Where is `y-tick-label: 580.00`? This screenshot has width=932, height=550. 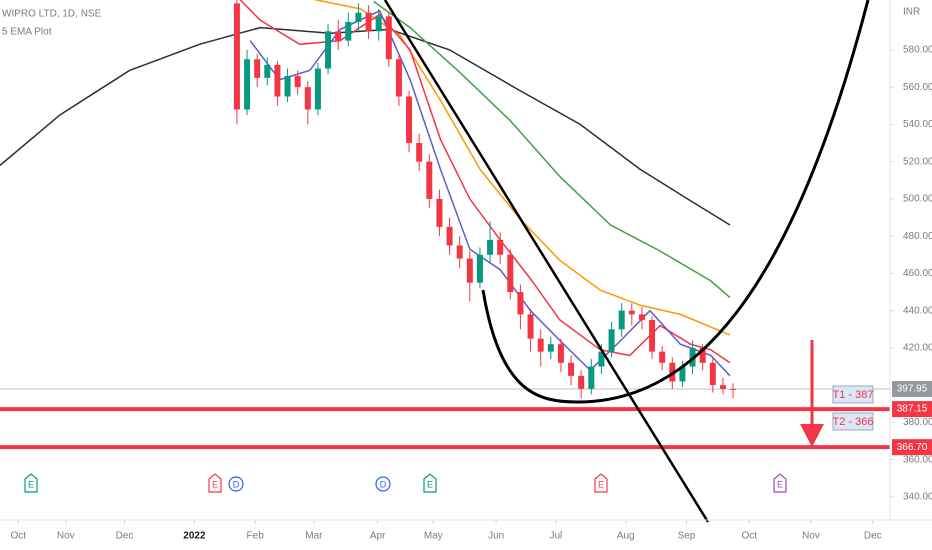
y-tick-label: 580.00 is located at coordinates (917, 50).